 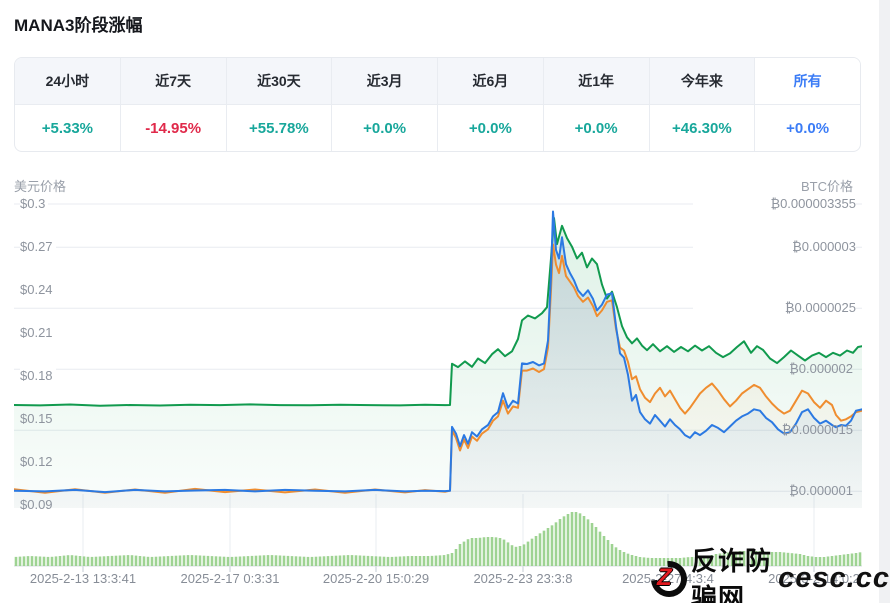 I want to click on period-value-7: +0.0%, so click(x=808, y=128).